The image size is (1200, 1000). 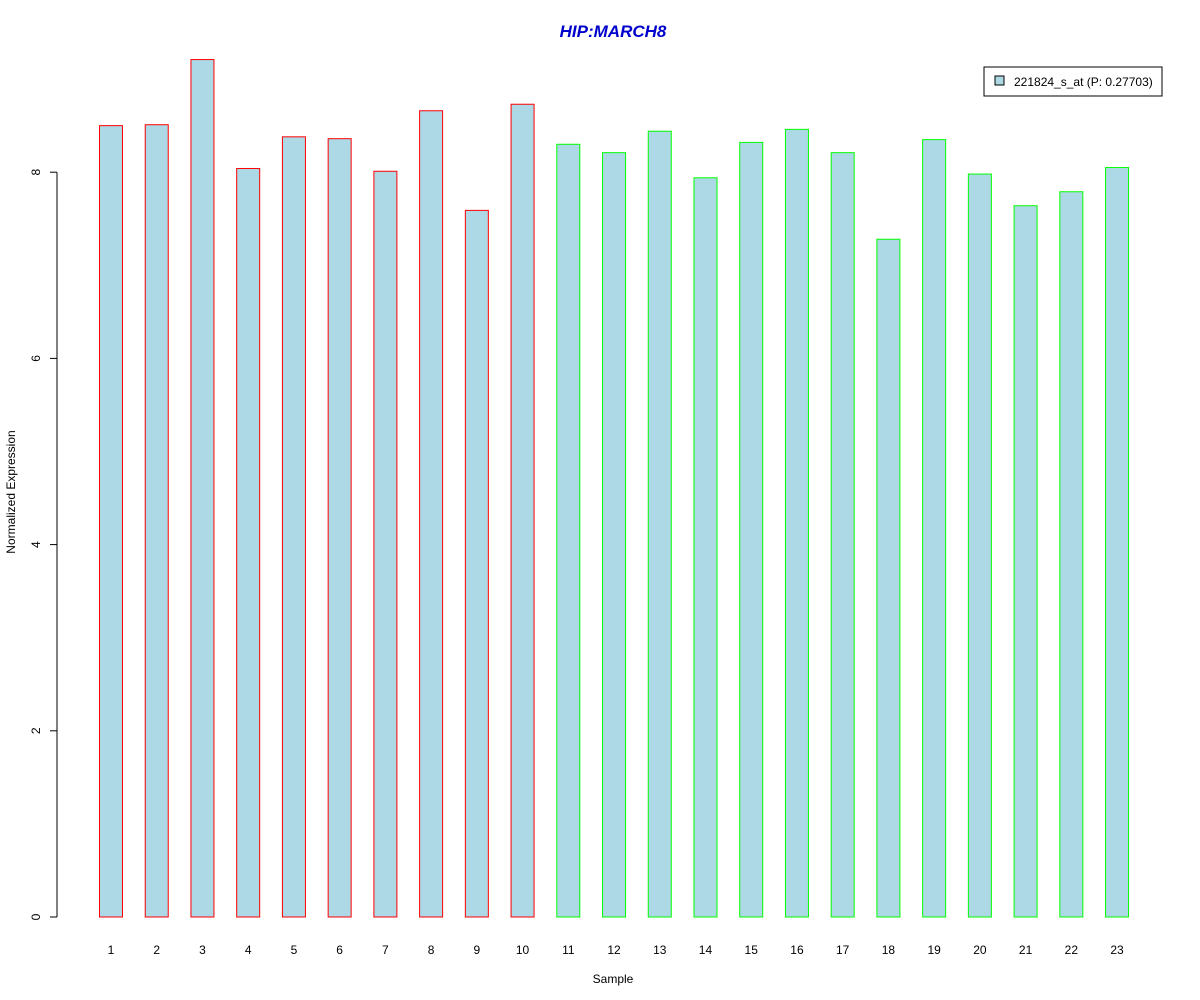 I want to click on x-tick-label: 12, so click(x=614, y=950).